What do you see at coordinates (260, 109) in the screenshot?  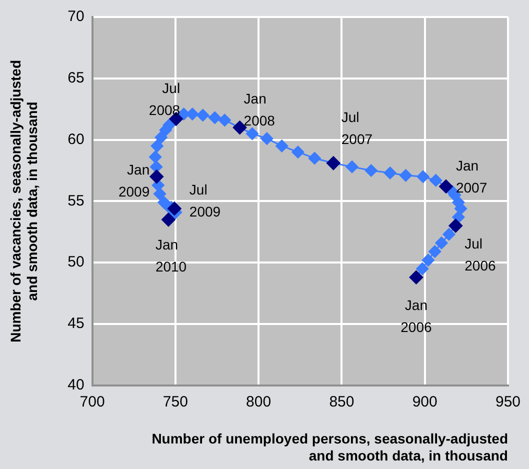 I see `annotation: Jan 2008` at bounding box center [260, 109].